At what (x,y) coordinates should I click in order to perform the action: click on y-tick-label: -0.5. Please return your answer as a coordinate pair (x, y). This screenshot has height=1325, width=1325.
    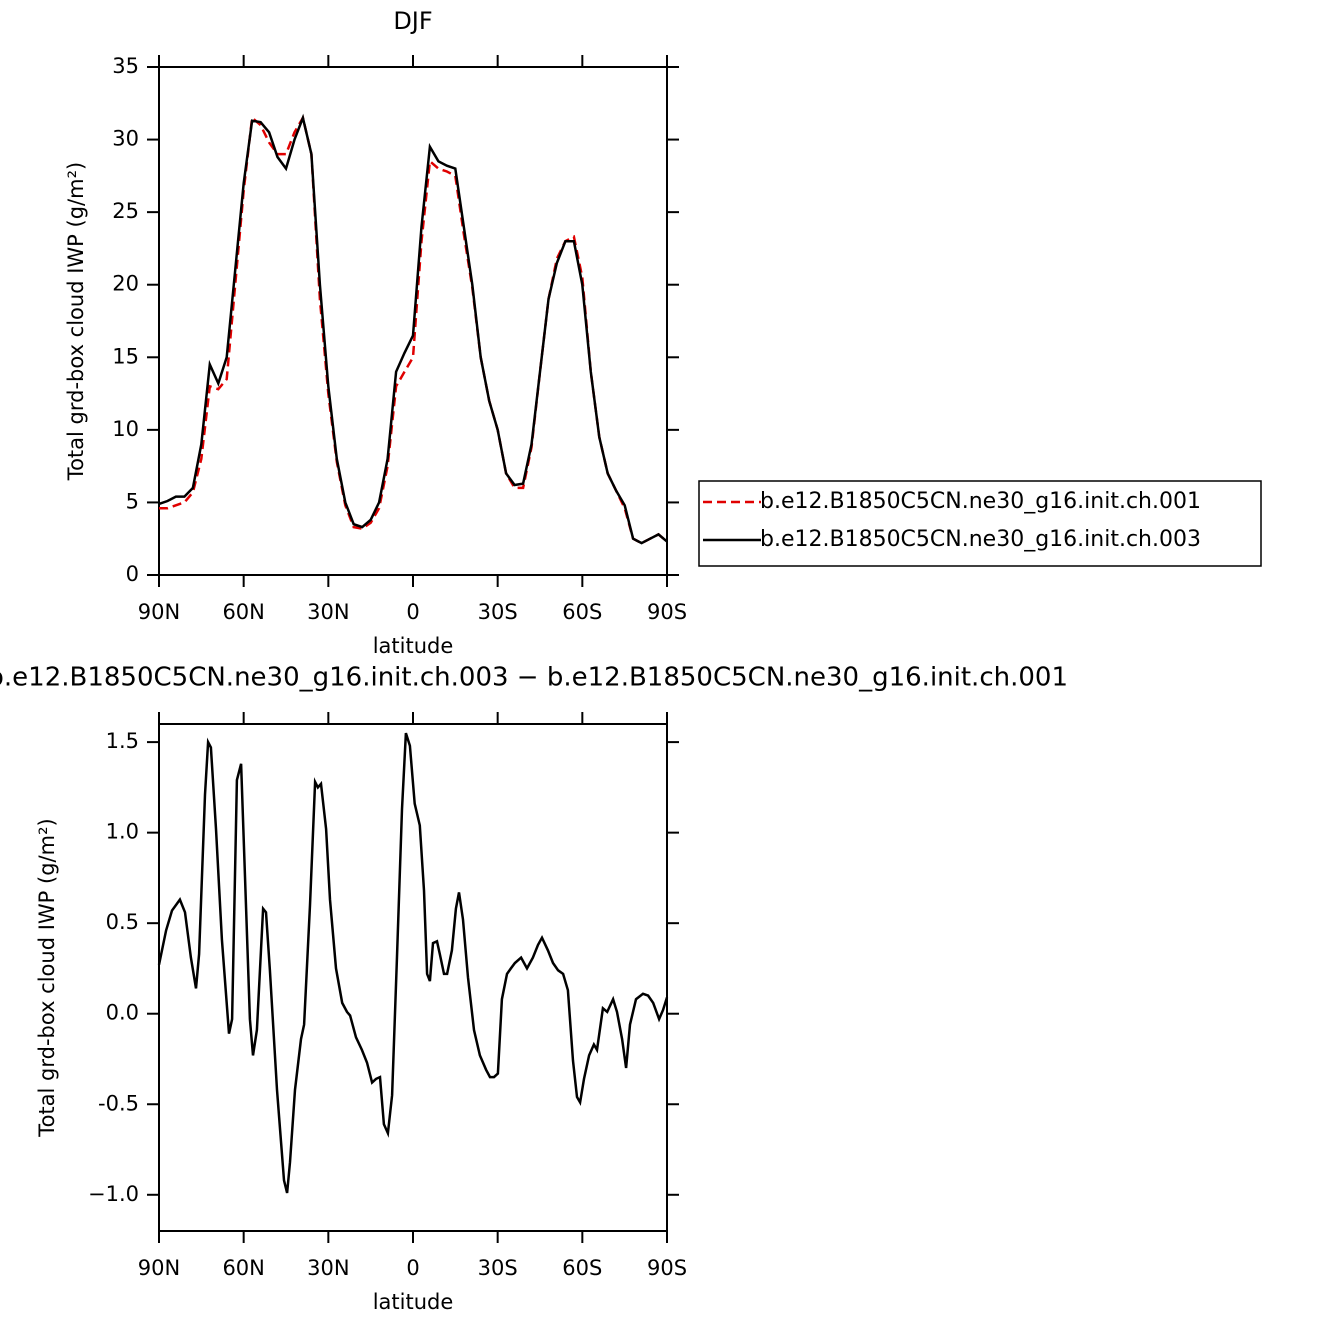
    Looking at the image, I should click on (118, 1103).